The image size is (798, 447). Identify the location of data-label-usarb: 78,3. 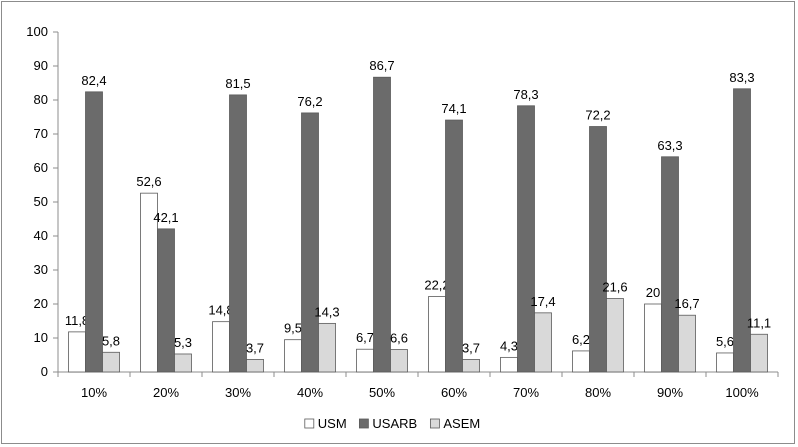
(525, 94).